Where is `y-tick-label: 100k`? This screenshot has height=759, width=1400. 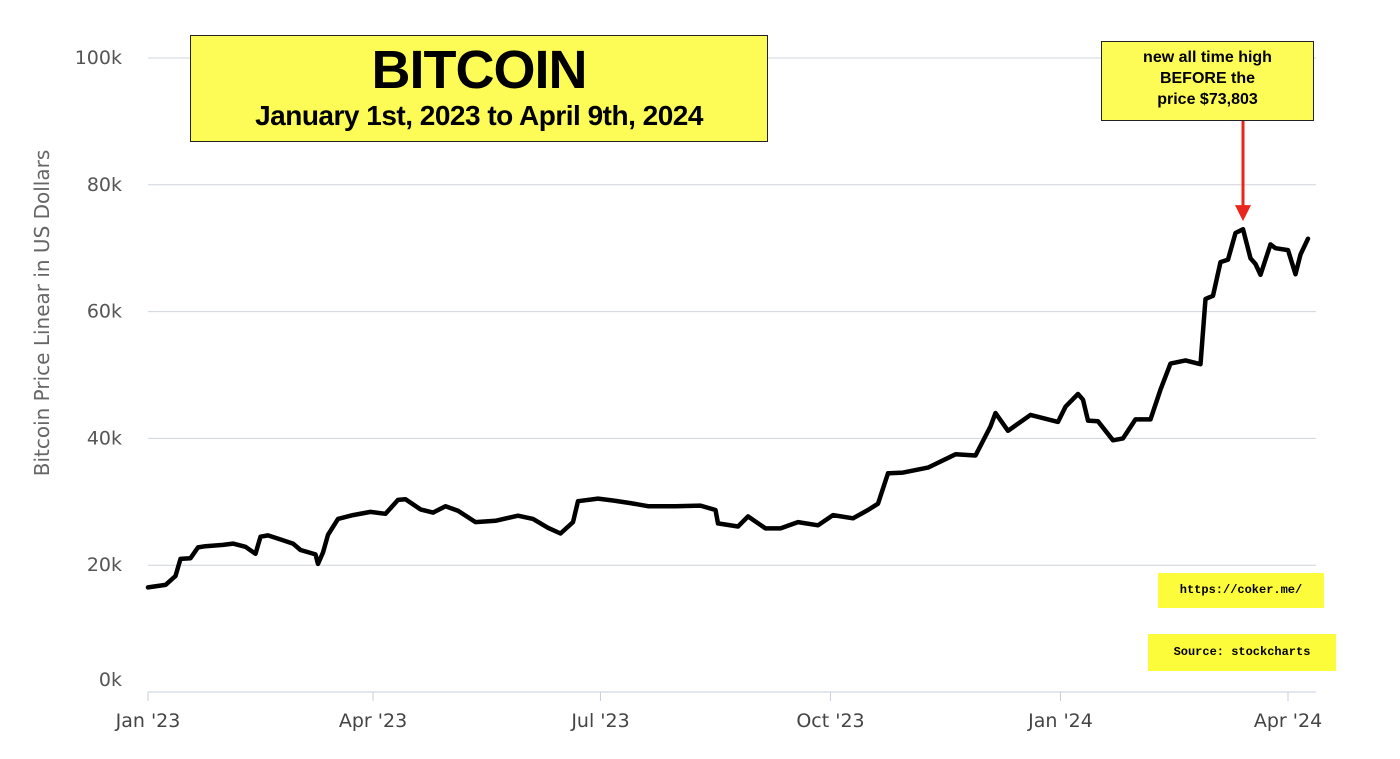 y-tick-label: 100k is located at coordinates (98, 58).